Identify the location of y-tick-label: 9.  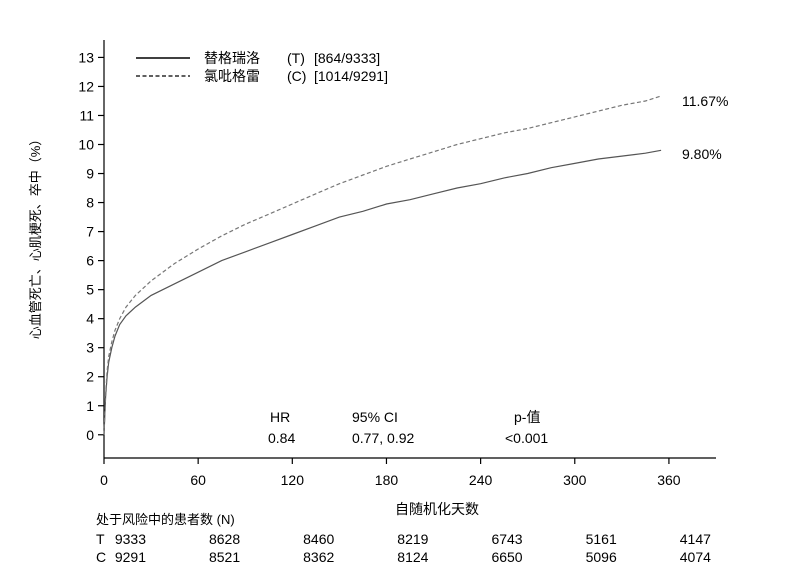
(90, 174).